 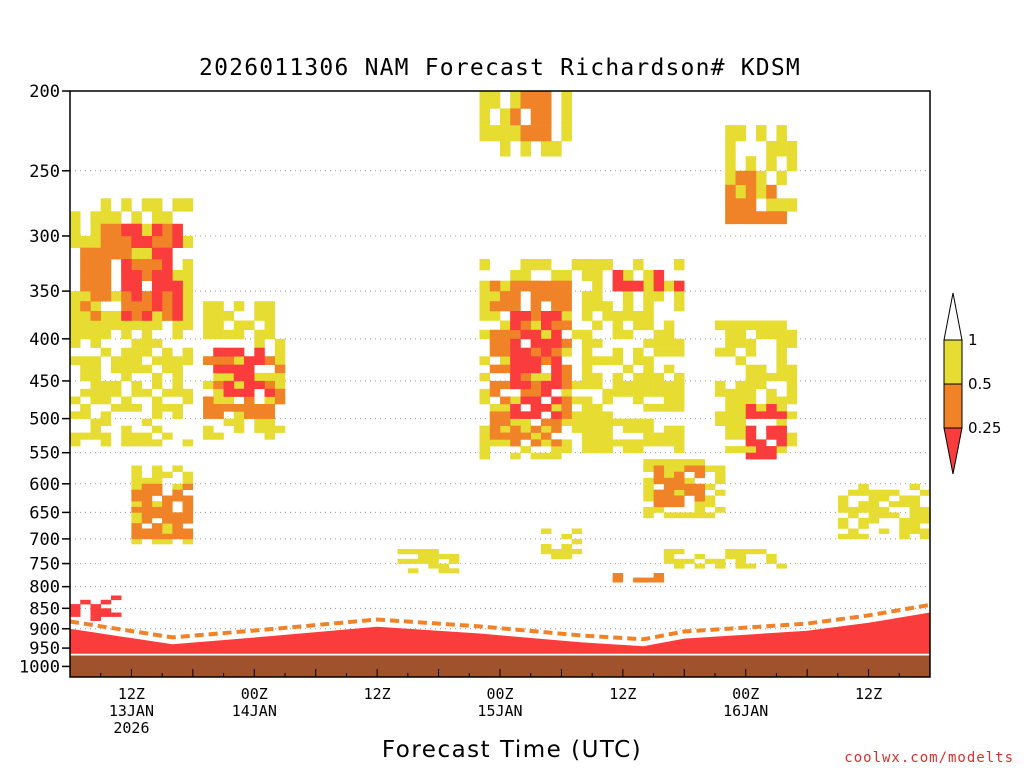 What do you see at coordinates (929, 758) in the screenshot?
I see `credit-link: coolwx.com/modelts` at bounding box center [929, 758].